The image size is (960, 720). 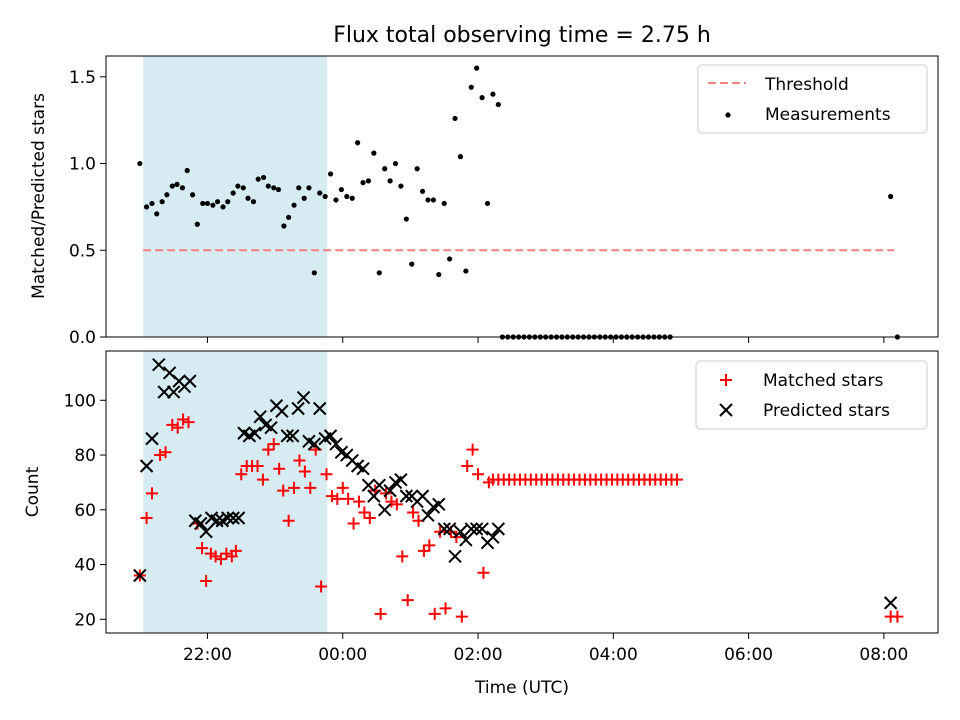 I want to click on ratio-legend-box, so click(x=812, y=99).